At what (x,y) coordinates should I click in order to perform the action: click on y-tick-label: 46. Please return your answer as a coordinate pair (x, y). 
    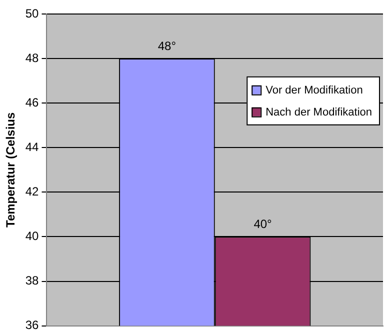
    Looking at the image, I should click on (32, 102).